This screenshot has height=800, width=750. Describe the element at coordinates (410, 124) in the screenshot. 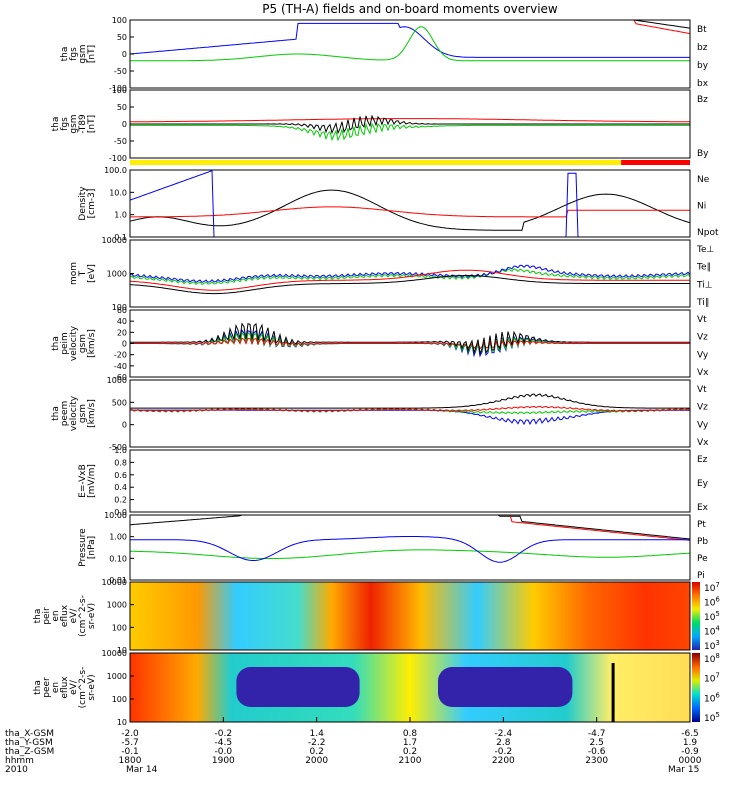

I see `bt-model-line` at that location.